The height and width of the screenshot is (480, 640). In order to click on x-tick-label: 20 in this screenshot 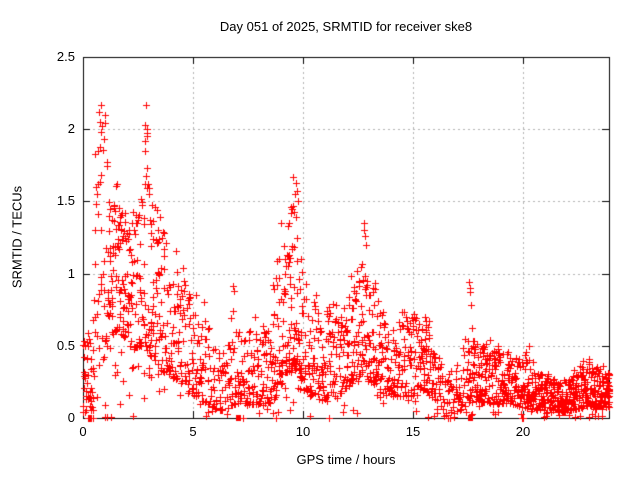, I will do `click(523, 431)`.